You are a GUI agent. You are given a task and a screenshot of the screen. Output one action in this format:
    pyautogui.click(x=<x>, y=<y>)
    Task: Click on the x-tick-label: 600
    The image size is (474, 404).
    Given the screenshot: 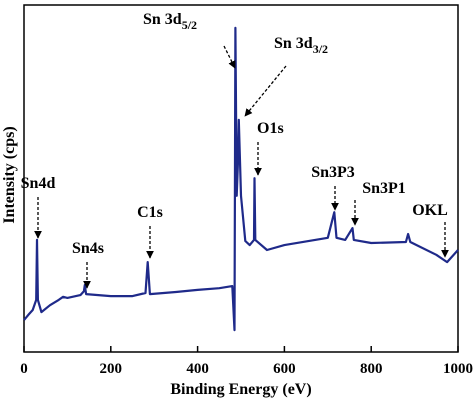 What is the action you would take?
    pyautogui.click(x=284, y=369)
    